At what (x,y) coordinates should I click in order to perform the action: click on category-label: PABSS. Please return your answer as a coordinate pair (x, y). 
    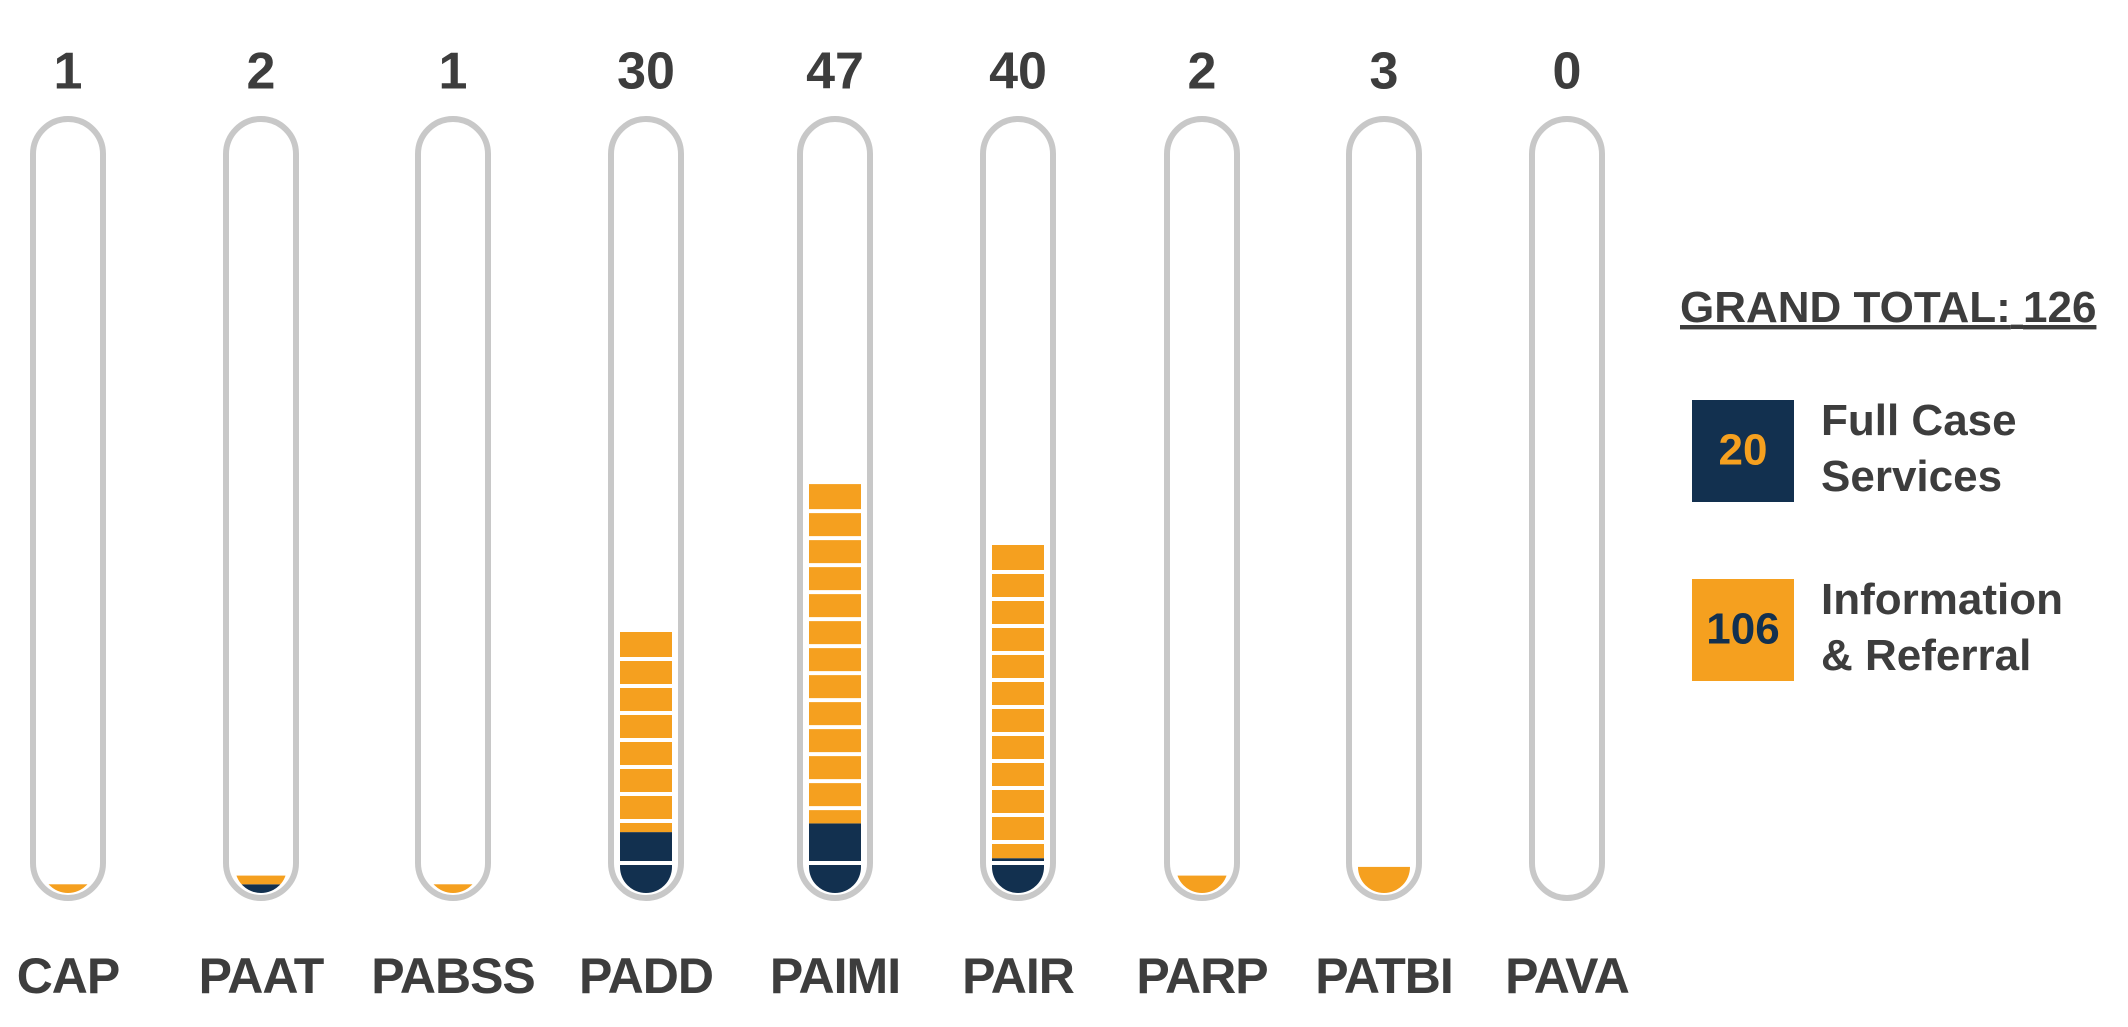
    Looking at the image, I should click on (453, 976).